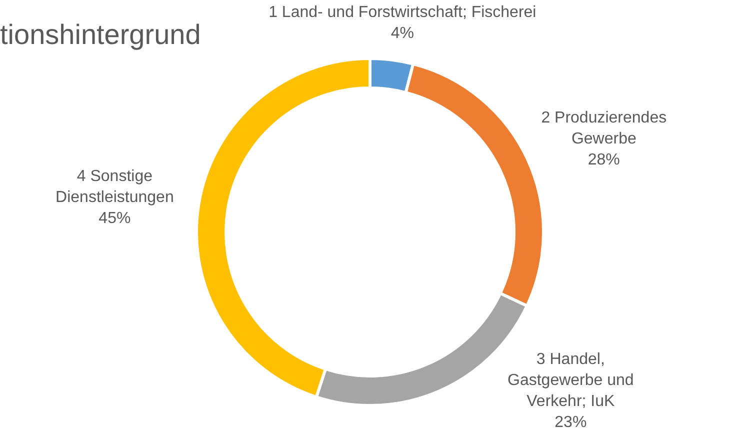 The height and width of the screenshot is (435, 736). What do you see at coordinates (402, 12) in the screenshot?
I see `slice-label: 1 Land- und Forstwirtschaft; Fischerei` at bounding box center [402, 12].